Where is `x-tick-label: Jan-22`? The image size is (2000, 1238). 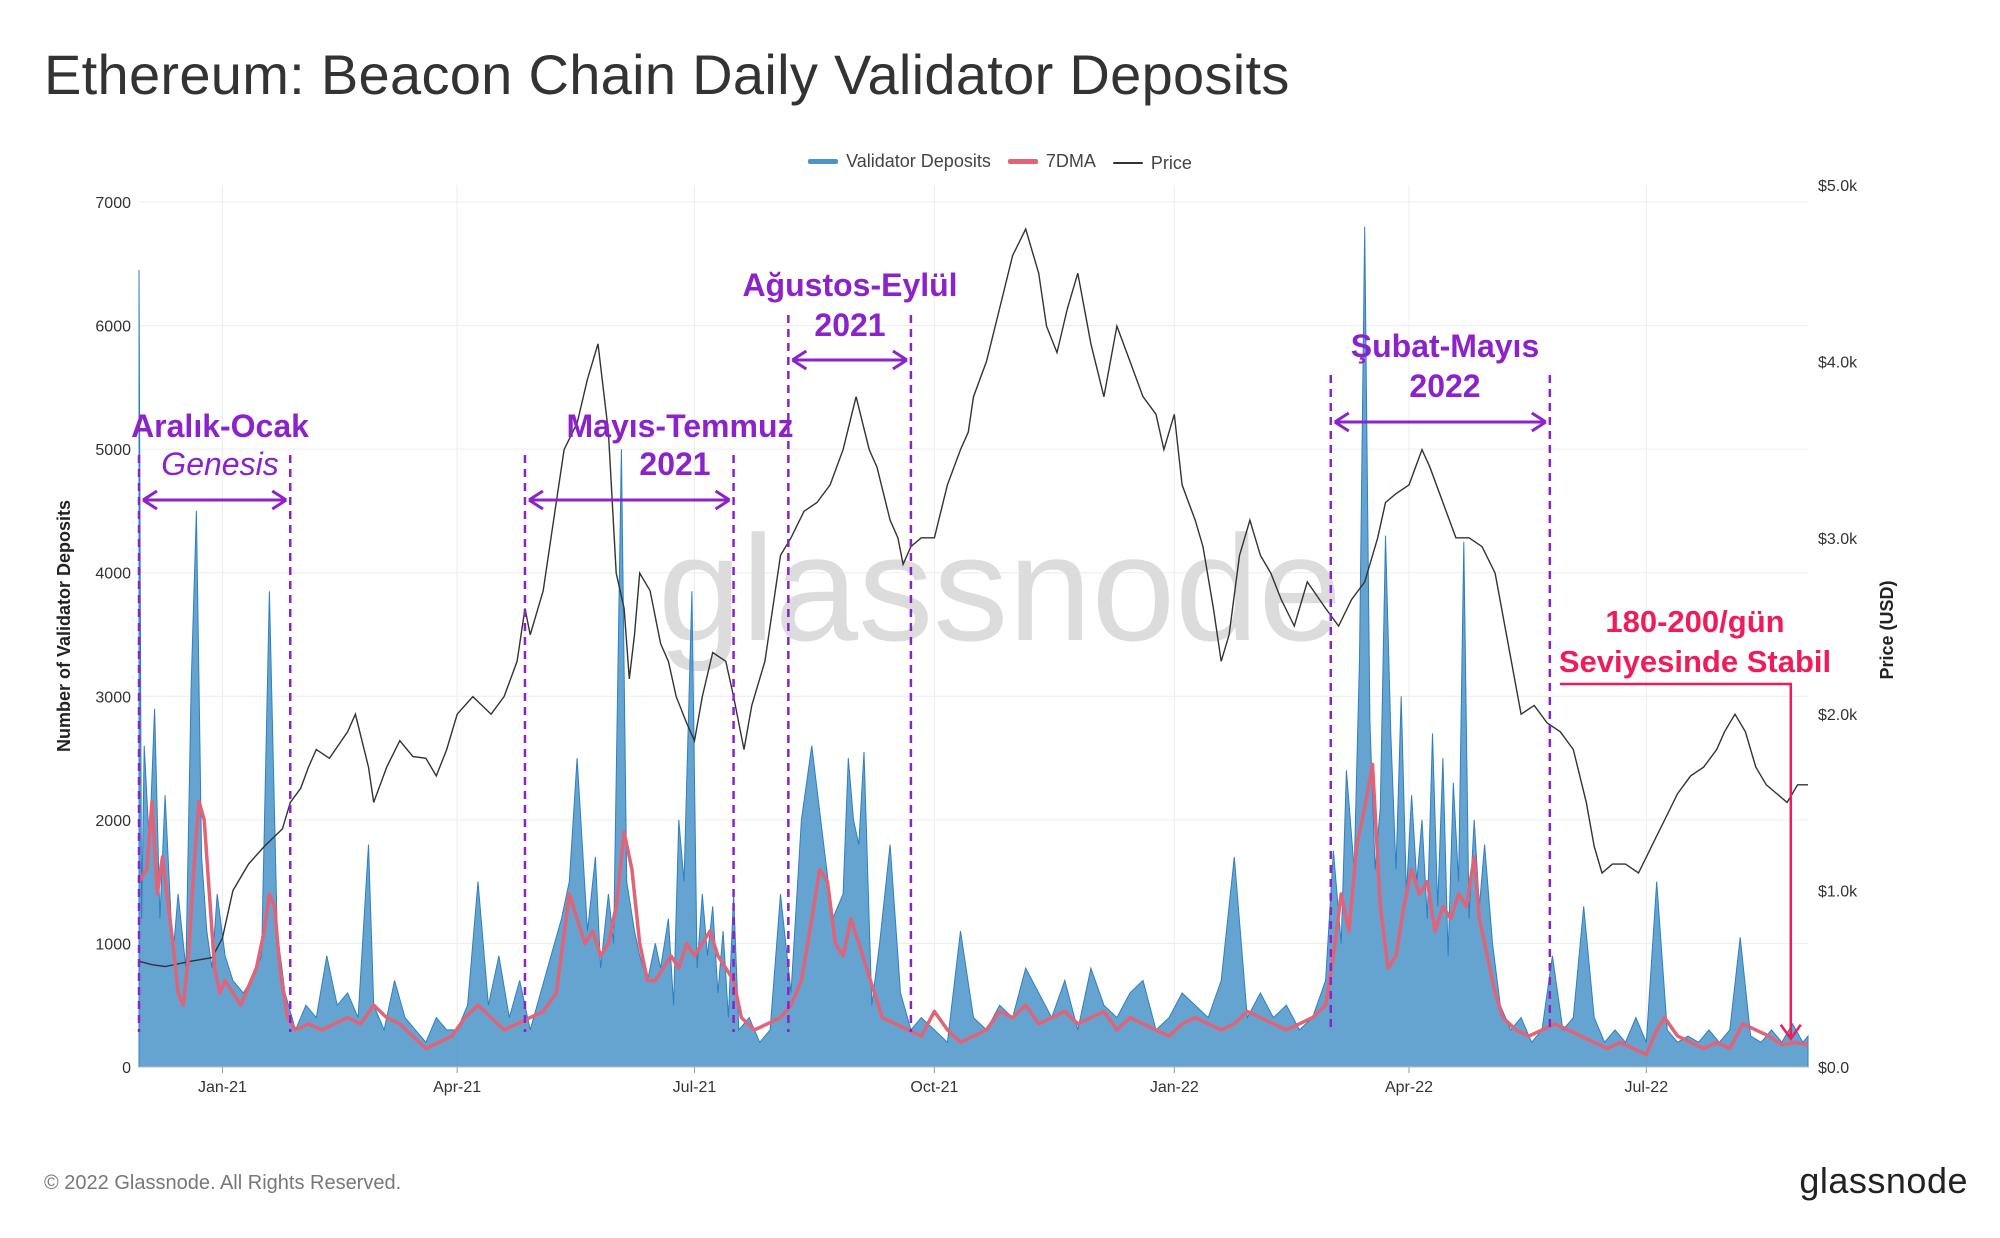
x-tick-label: Jan-22 is located at coordinates (1174, 1087).